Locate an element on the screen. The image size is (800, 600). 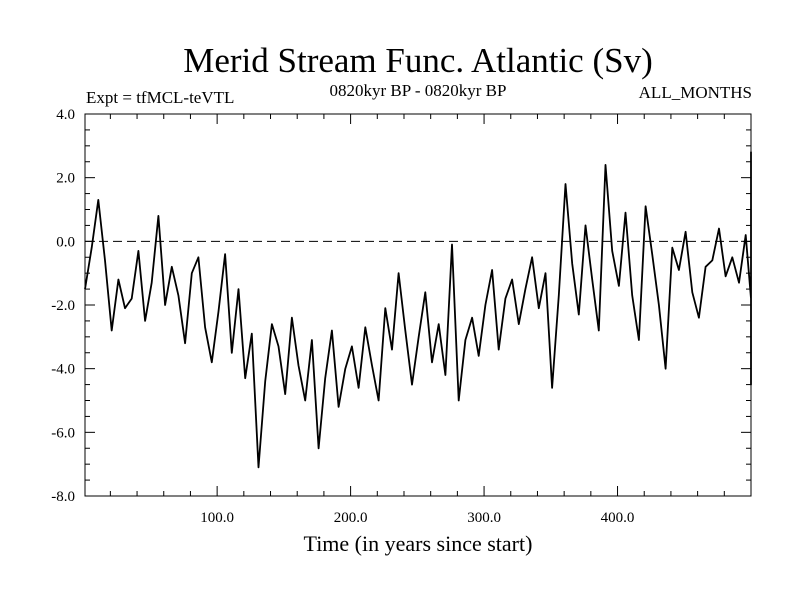
y-tick-label: -4.0 is located at coordinates (63, 370).